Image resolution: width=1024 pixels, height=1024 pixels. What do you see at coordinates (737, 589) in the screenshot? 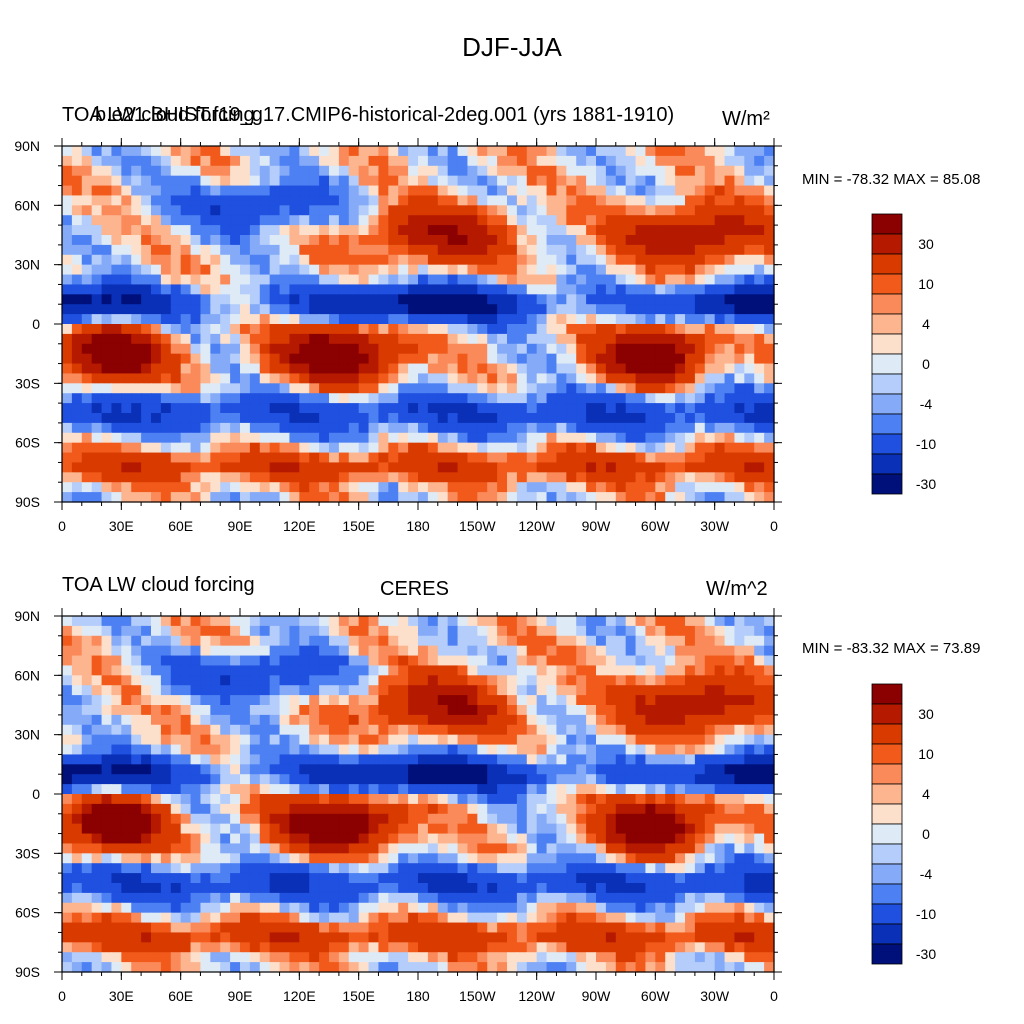
I see `panel2-units: W/m^2` at bounding box center [737, 589].